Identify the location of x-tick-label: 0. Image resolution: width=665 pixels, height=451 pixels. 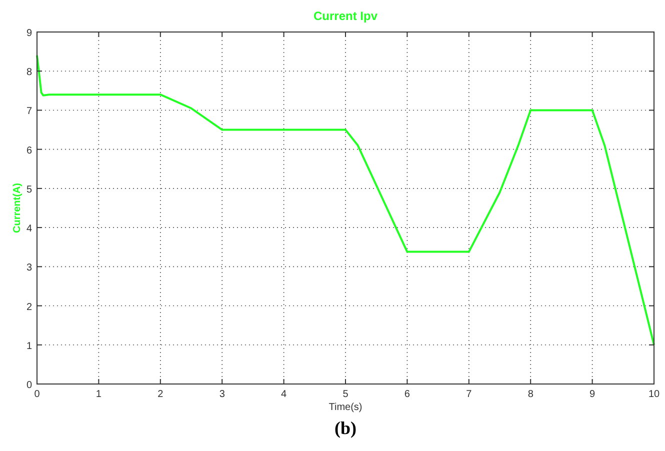
(37, 394).